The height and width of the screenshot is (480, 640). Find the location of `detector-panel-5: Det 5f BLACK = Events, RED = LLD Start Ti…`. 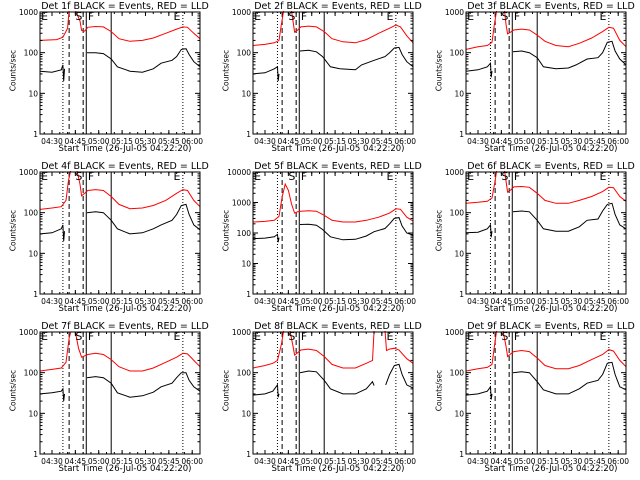

detector-panel-5: Det 5f BLACK = Events, RED = LLD Start Ti… is located at coordinates (319, 240).